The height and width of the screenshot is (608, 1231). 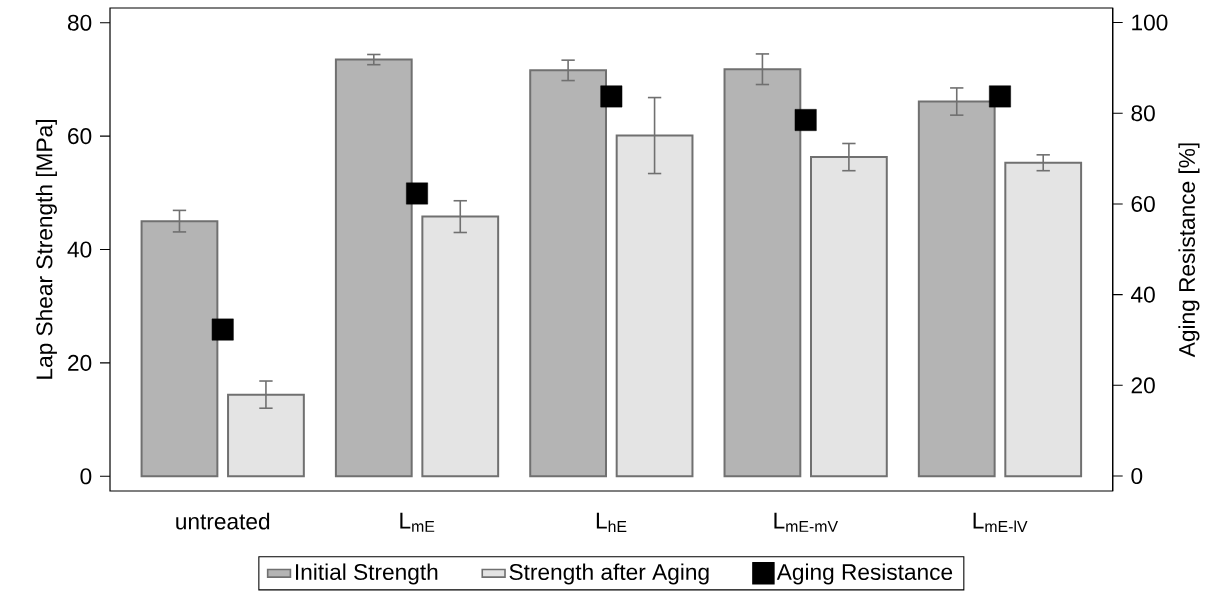 I want to click on y-tick-label: 60, so click(x=80, y=136).